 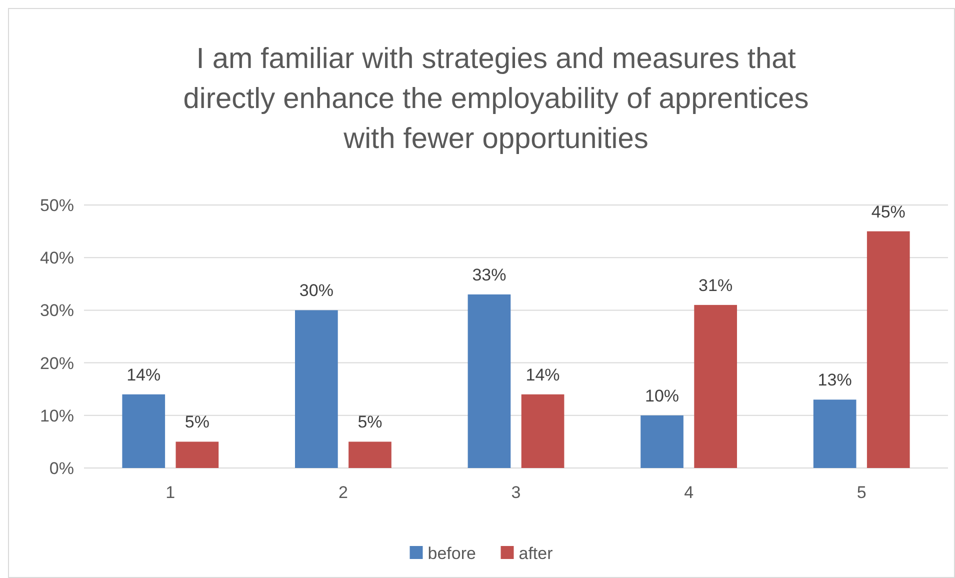 What do you see at coordinates (689, 492) in the screenshot?
I see `x-tick-label: 4` at bounding box center [689, 492].